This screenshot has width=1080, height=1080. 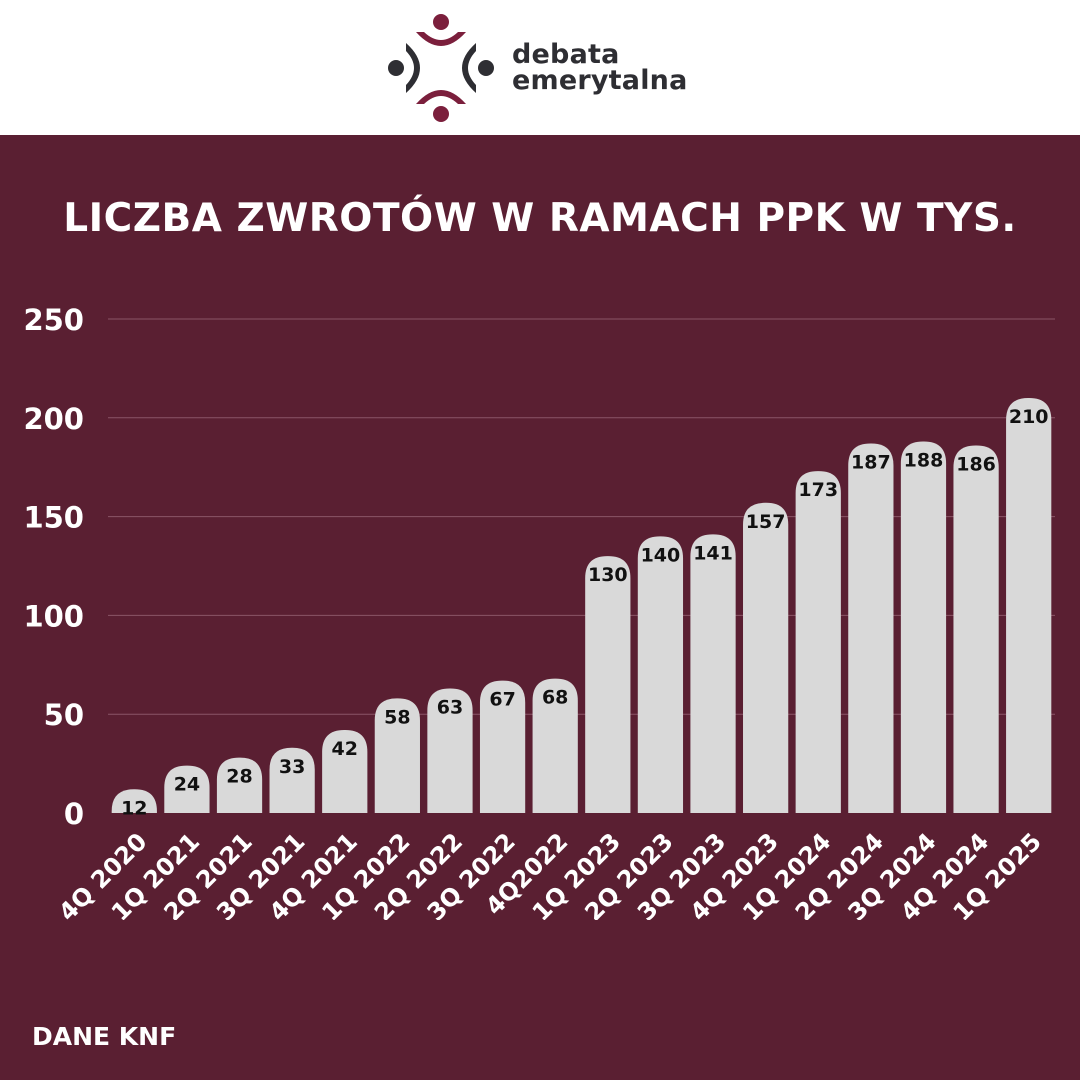 What do you see at coordinates (134, 808) in the screenshot?
I see `bar-value-label: 12` at bounding box center [134, 808].